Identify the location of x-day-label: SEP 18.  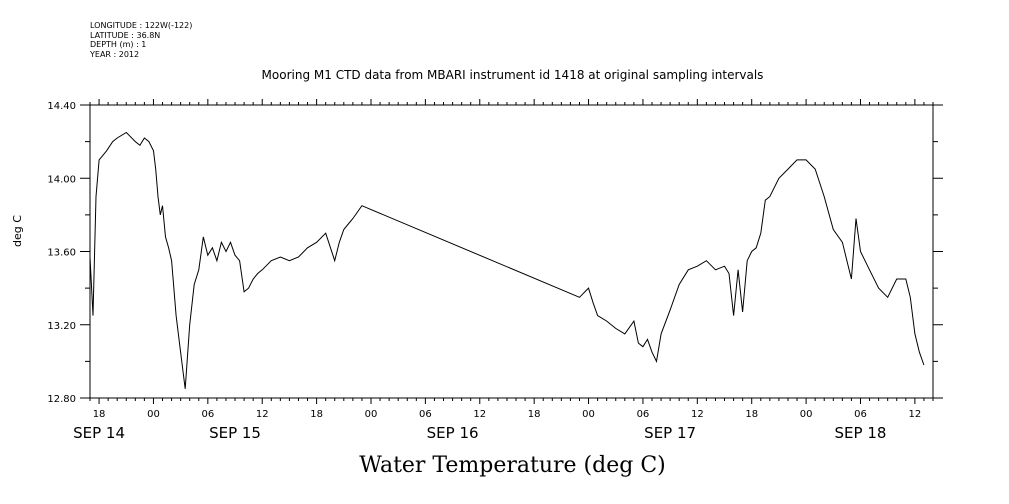
(861, 433).